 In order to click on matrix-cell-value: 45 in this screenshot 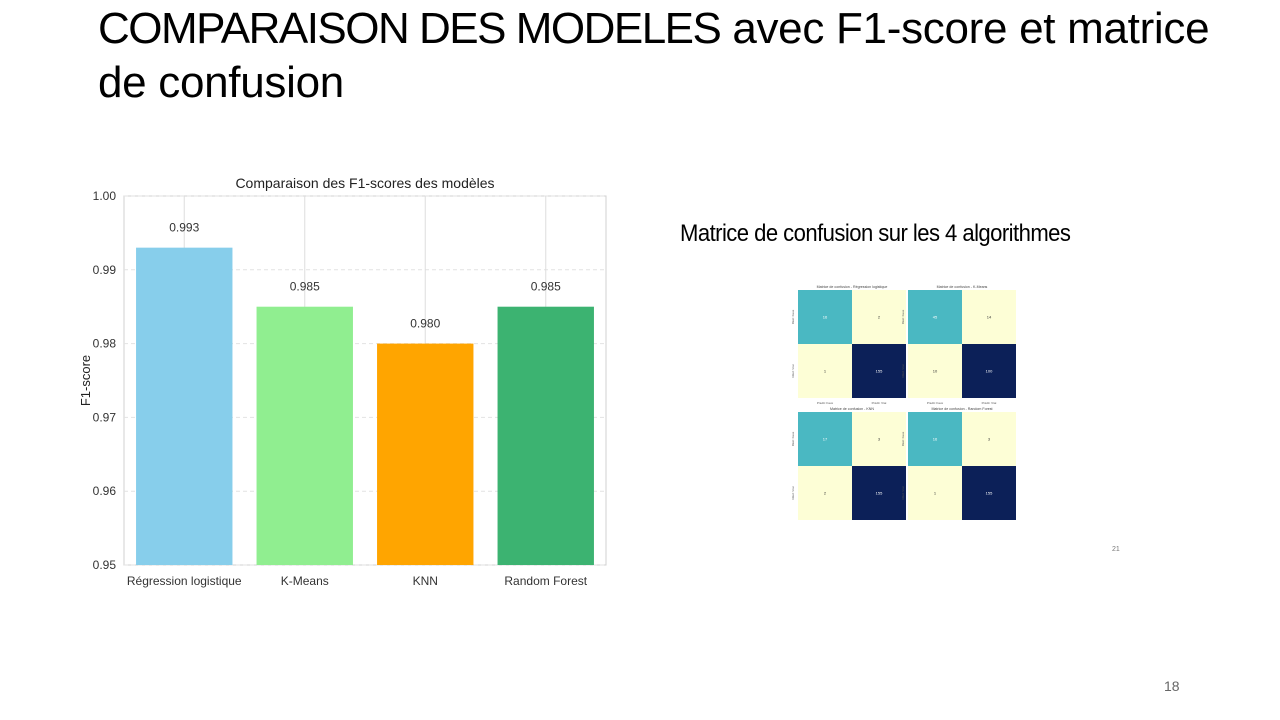, I will do `click(935, 317)`.